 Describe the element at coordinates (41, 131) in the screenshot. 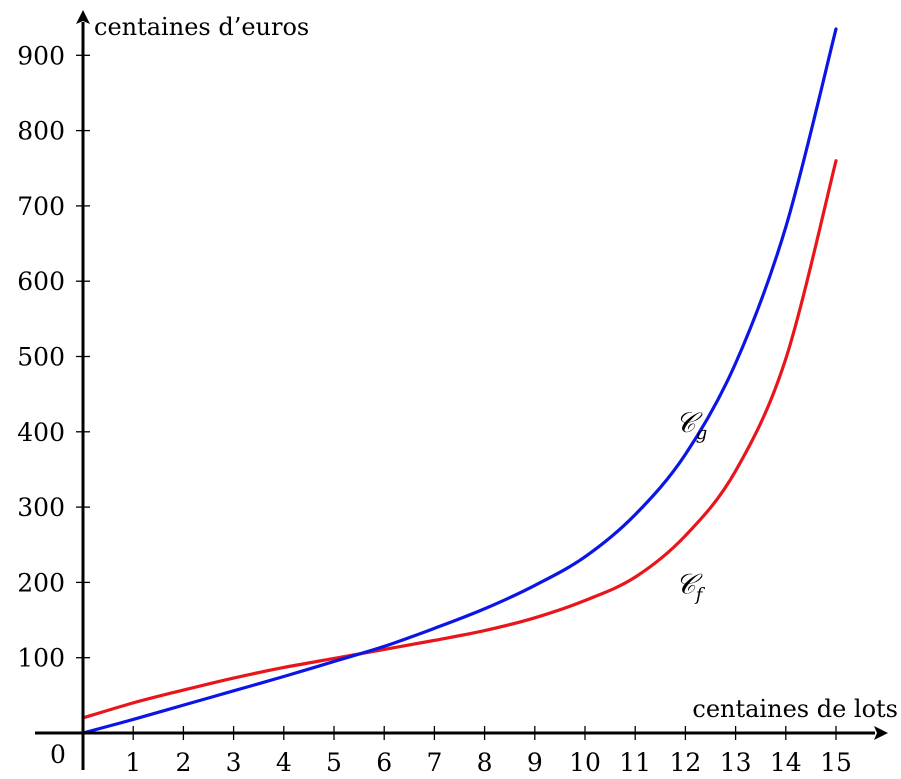

I see `y-tick-label: 800` at that location.